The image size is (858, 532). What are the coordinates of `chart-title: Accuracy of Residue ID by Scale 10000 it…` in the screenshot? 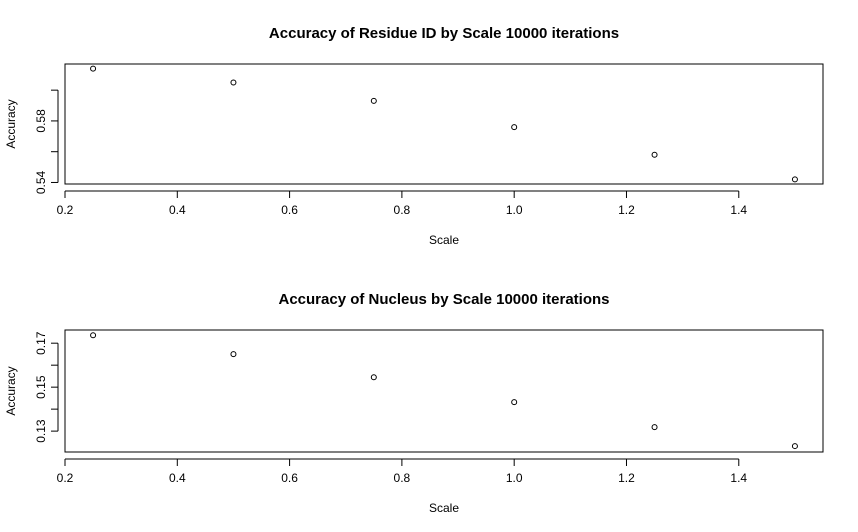 It's located at (444, 33).